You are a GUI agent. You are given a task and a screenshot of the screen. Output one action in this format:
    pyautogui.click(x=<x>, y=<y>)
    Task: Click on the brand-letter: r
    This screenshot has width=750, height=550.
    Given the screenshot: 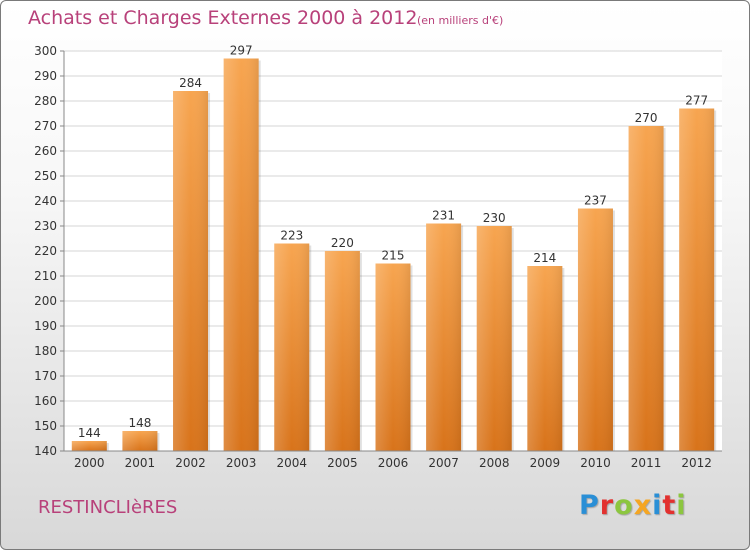 What is the action you would take?
    pyautogui.click(x=607, y=505)
    